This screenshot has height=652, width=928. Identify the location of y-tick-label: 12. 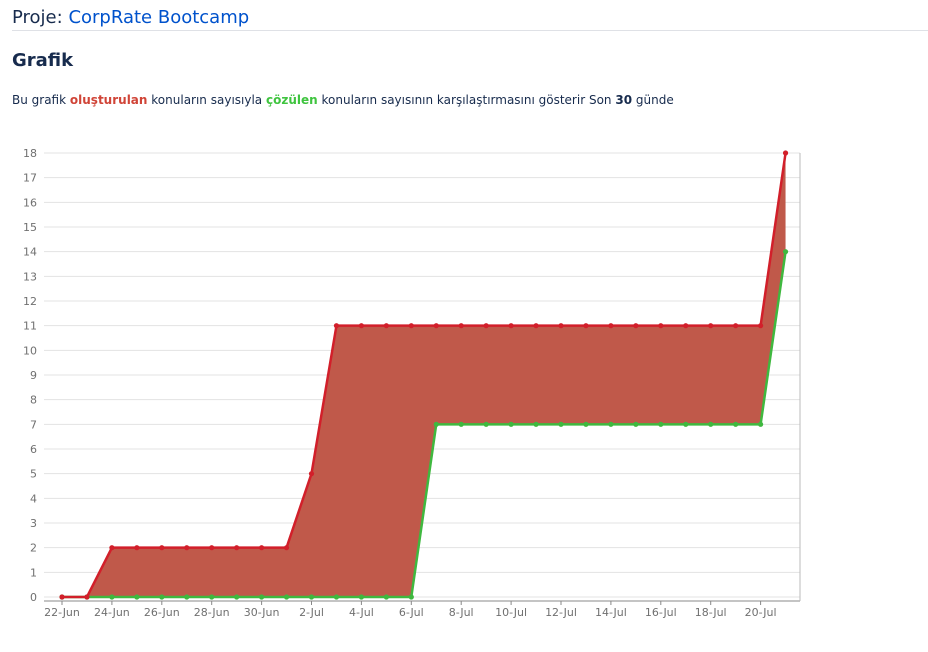
(30, 301).